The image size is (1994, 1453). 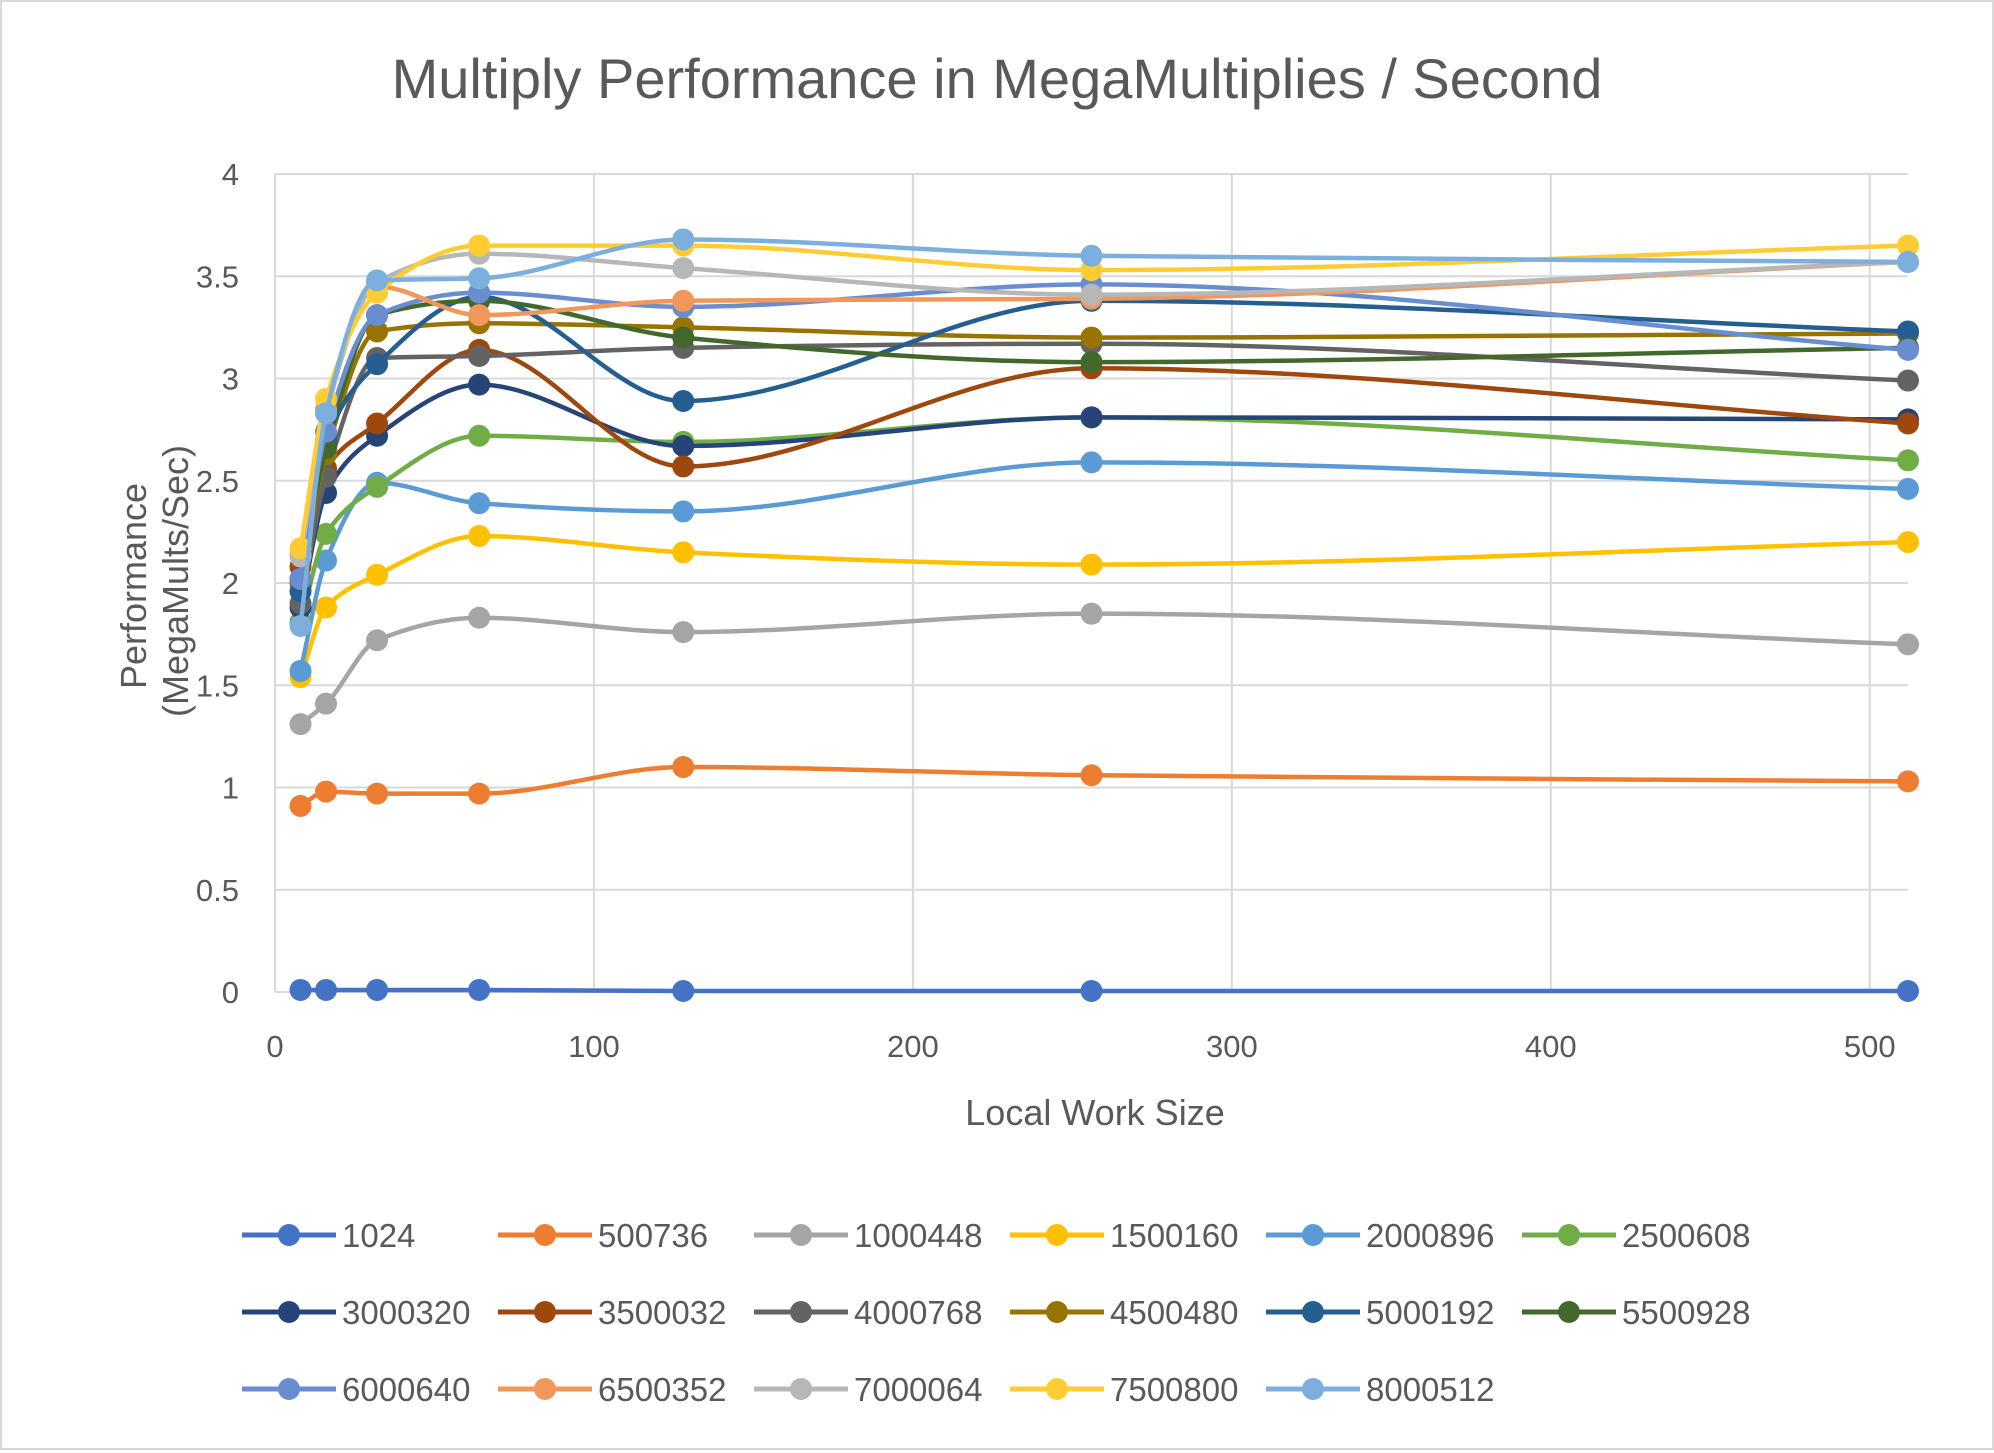 I want to click on legend-label: 1000448, so click(x=918, y=1235).